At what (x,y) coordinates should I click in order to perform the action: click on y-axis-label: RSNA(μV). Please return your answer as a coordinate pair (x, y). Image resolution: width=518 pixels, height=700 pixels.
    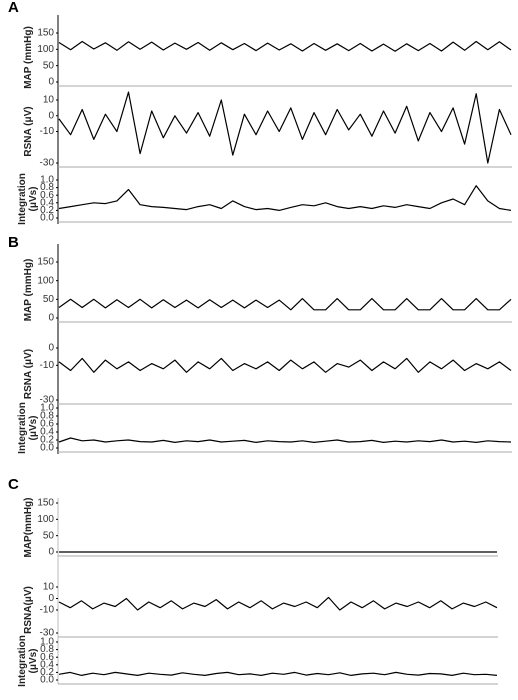
    Looking at the image, I should click on (28, 610).